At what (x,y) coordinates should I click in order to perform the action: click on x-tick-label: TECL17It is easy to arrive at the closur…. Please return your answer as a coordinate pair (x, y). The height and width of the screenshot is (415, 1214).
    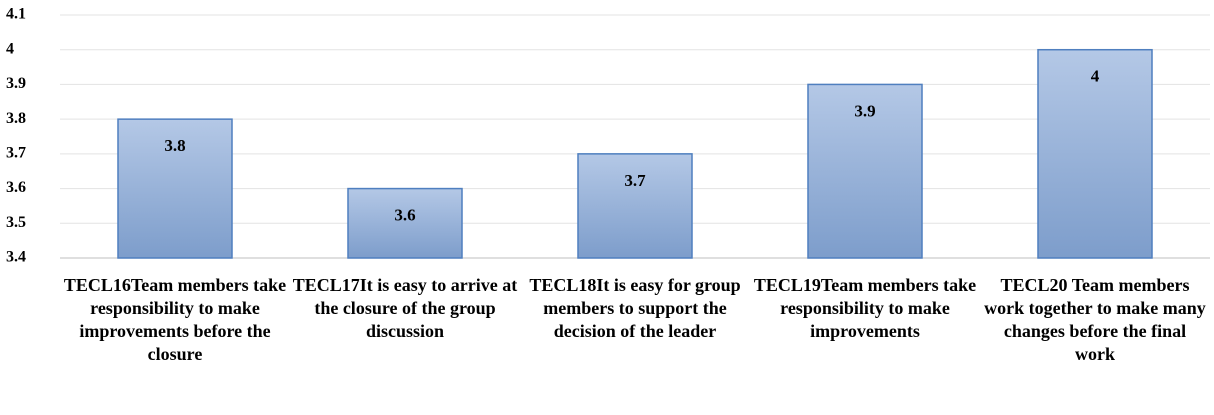
    Looking at the image, I should click on (405, 308).